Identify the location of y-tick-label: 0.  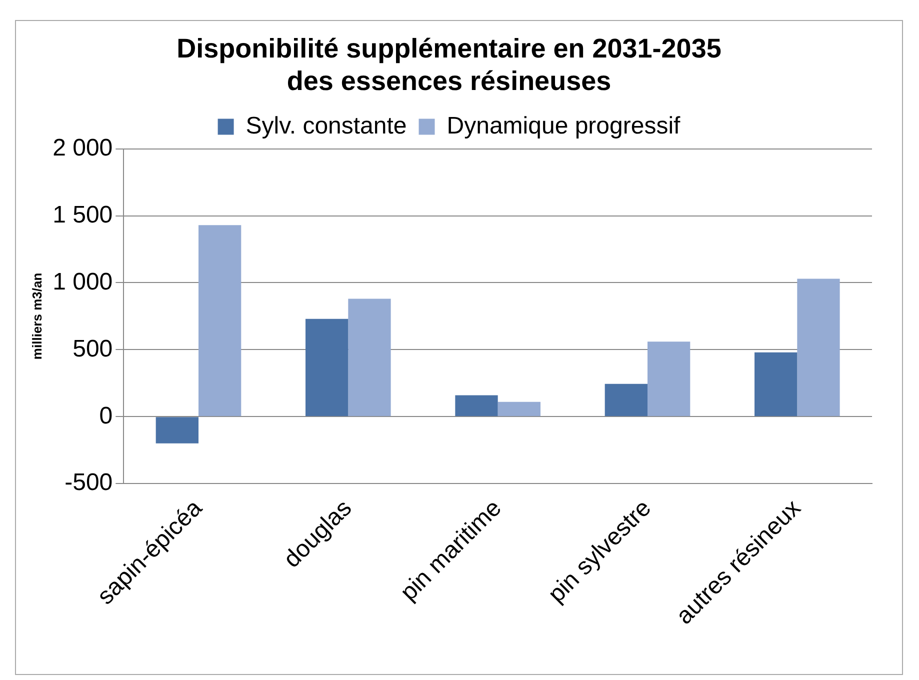
(106, 416).